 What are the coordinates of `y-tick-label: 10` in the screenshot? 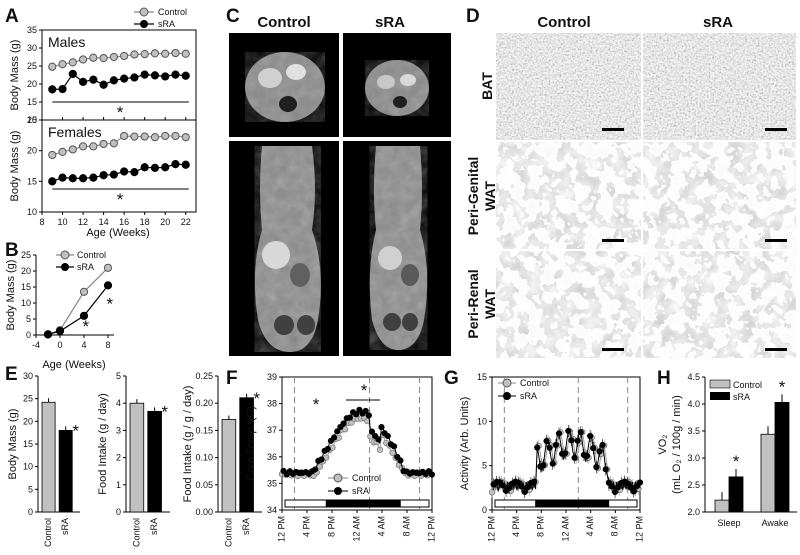 It's located at (32, 120).